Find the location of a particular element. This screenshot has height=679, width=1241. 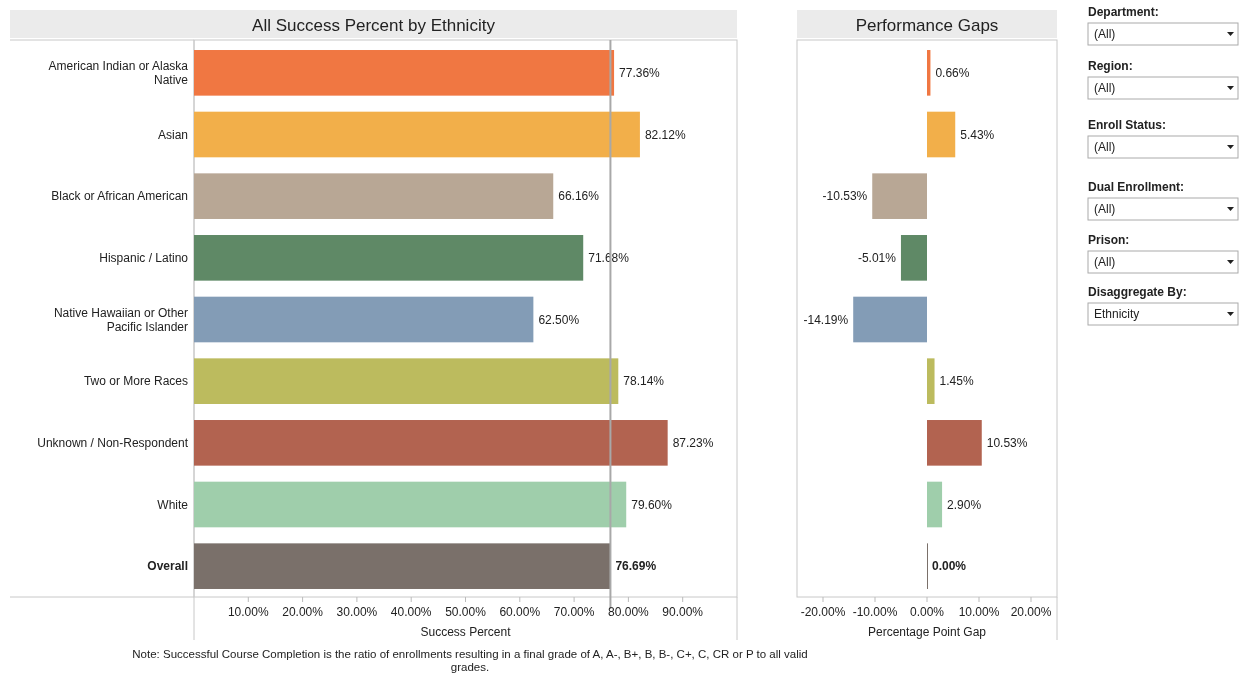

data-label: 78.14% is located at coordinates (644, 381).